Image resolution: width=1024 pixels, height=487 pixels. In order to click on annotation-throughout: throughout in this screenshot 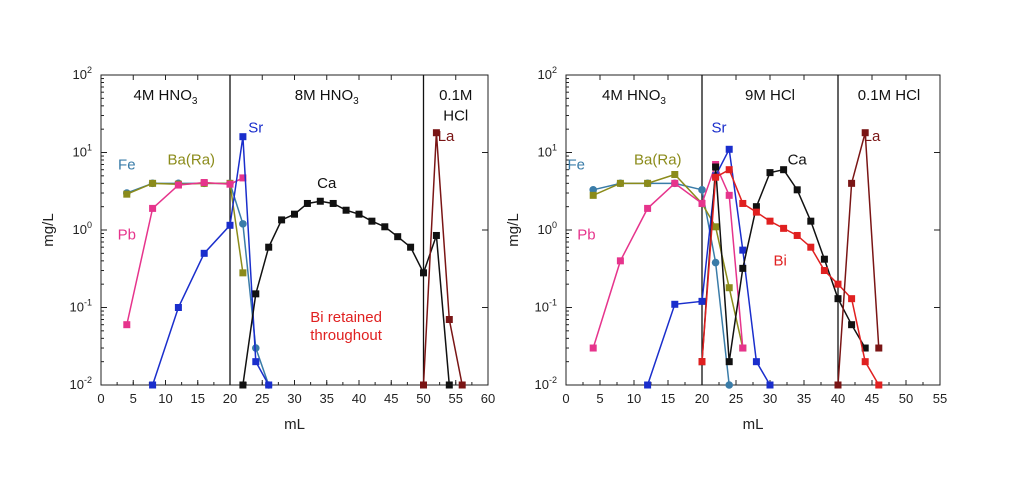, I will do `click(346, 335)`.